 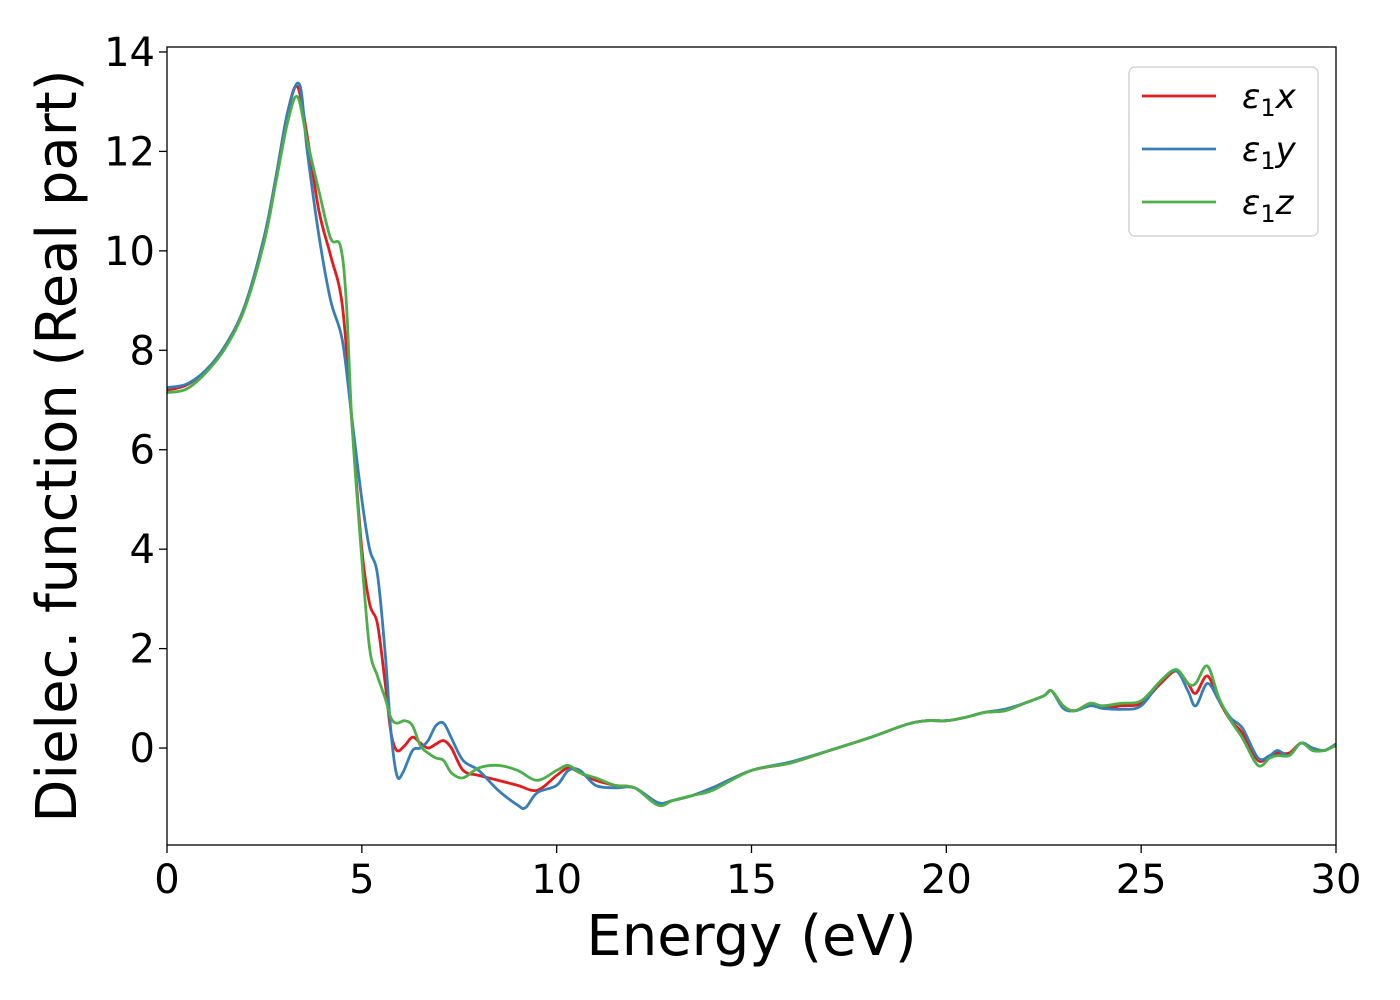 What do you see at coordinates (142, 351) in the screenshot?
I see `y-tick-label: 8` at bounding box center [142, 351].